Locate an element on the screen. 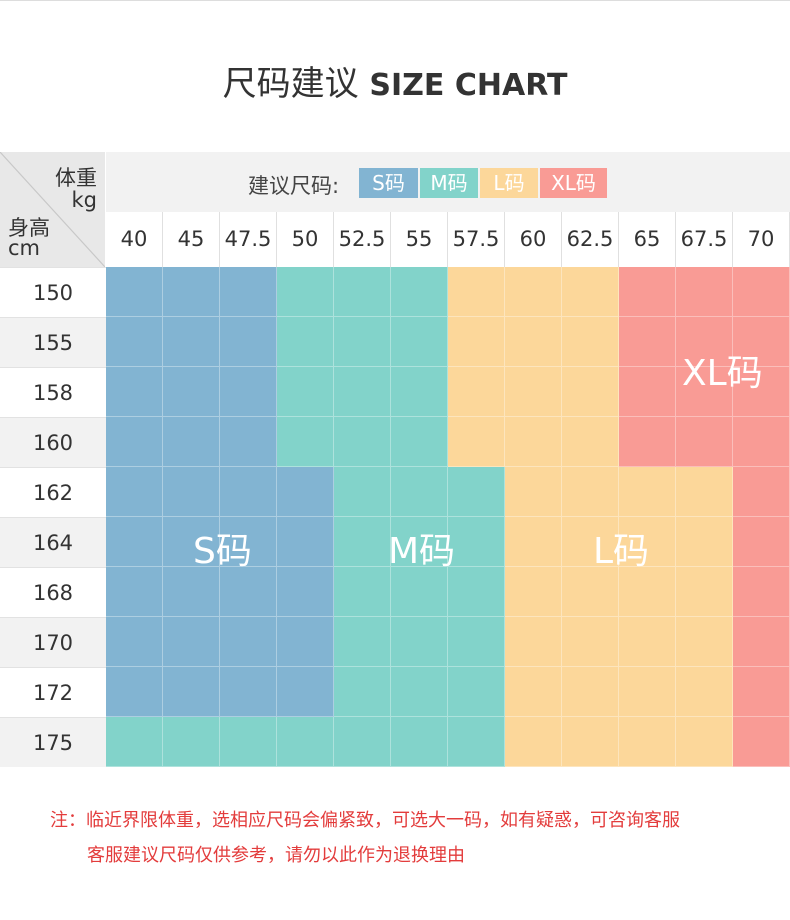  legend-swatch-s: S码 is located at coordinates (388, 183).